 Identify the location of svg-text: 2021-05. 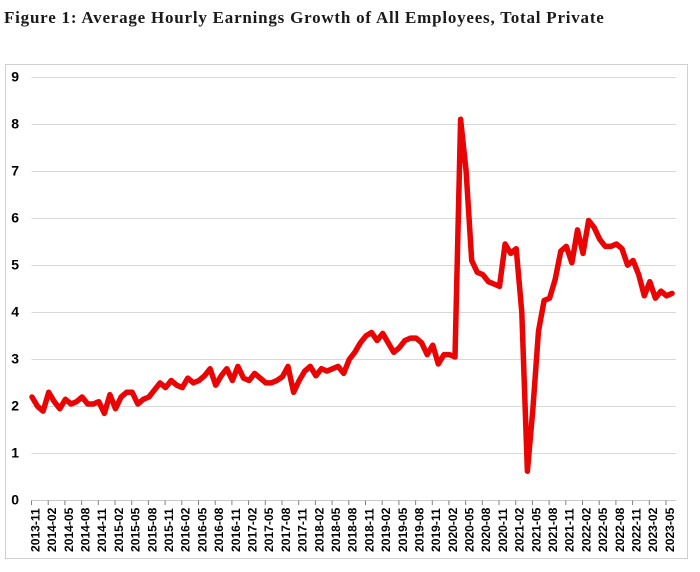
(536, 529).